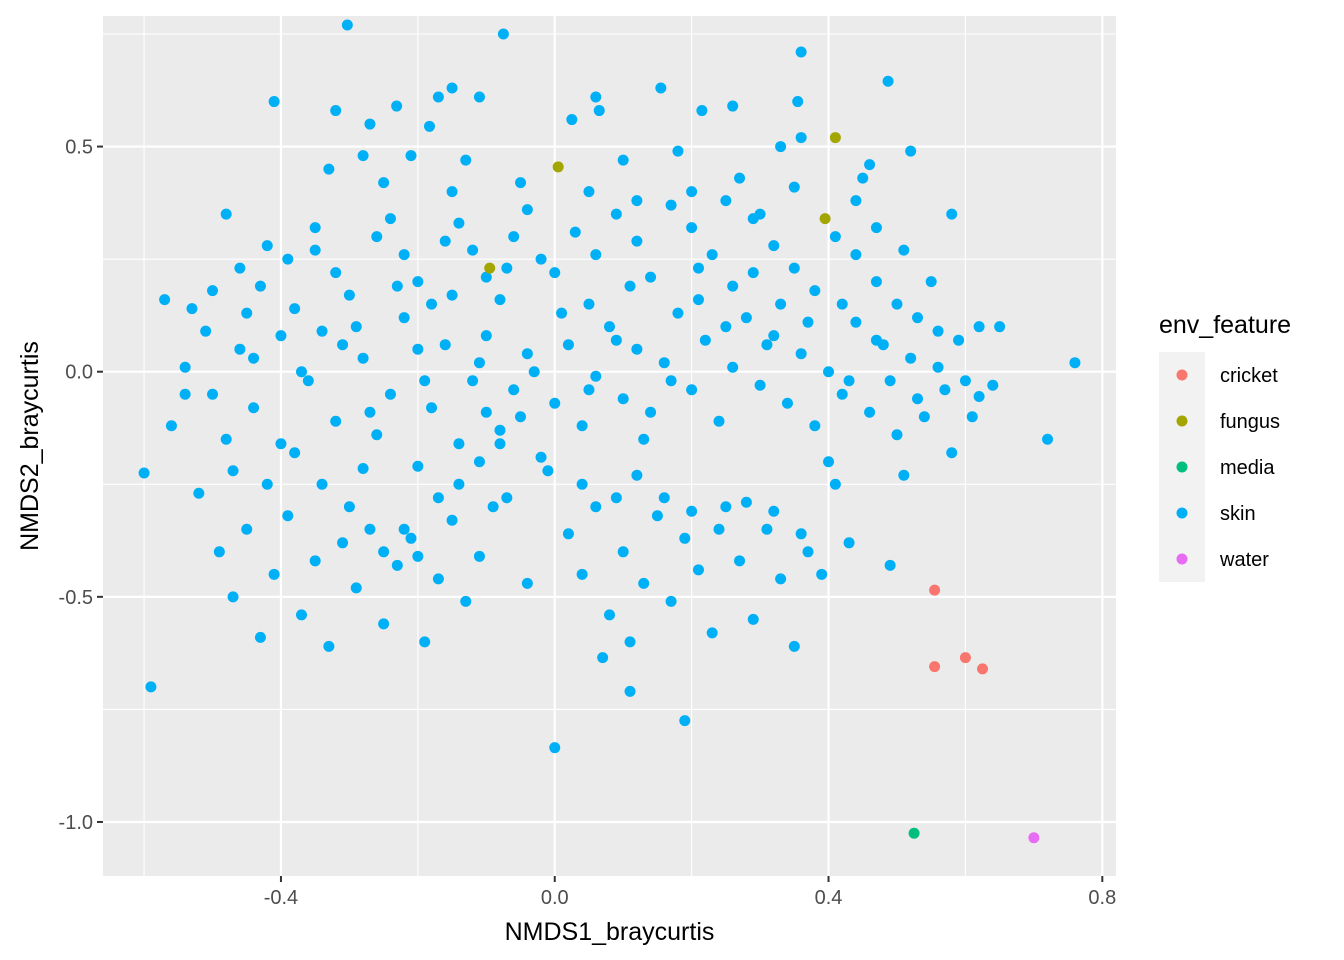 The height and width of the screenshot is (960, 1344). What do you see at coordinates (835, 138) in the screenshot?
I see `point-fungus` at bounding box center [835, 138].